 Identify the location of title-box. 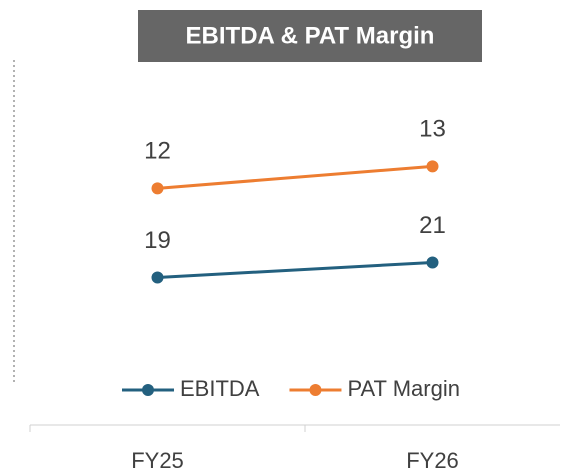
(310, 36).